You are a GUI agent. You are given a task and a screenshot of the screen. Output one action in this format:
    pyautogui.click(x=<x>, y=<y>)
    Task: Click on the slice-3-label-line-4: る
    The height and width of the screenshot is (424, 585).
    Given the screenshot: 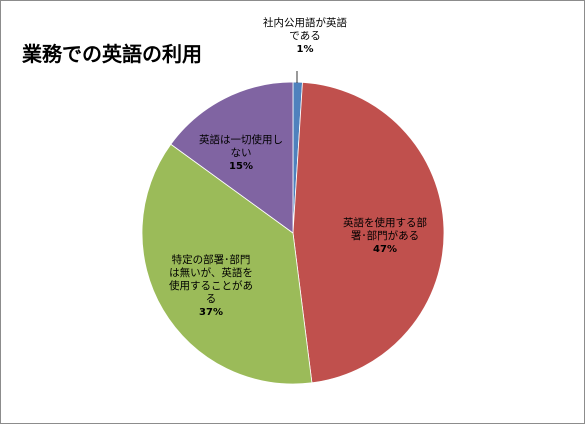 What is the action you would take?
    pyautogui.click(x=211, y=299)
    